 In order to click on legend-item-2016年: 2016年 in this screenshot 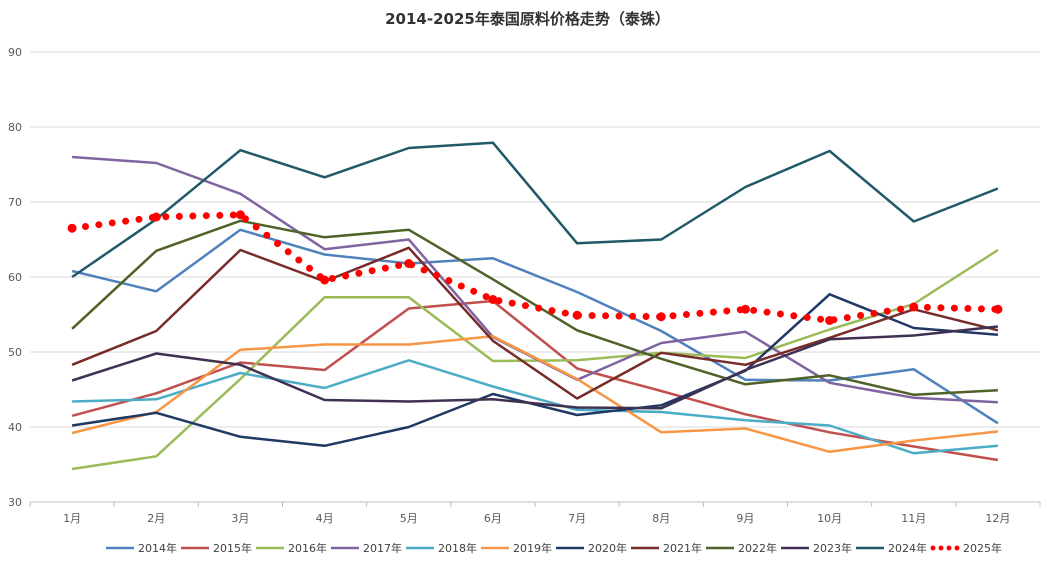, I will do `click(291, 548)`.